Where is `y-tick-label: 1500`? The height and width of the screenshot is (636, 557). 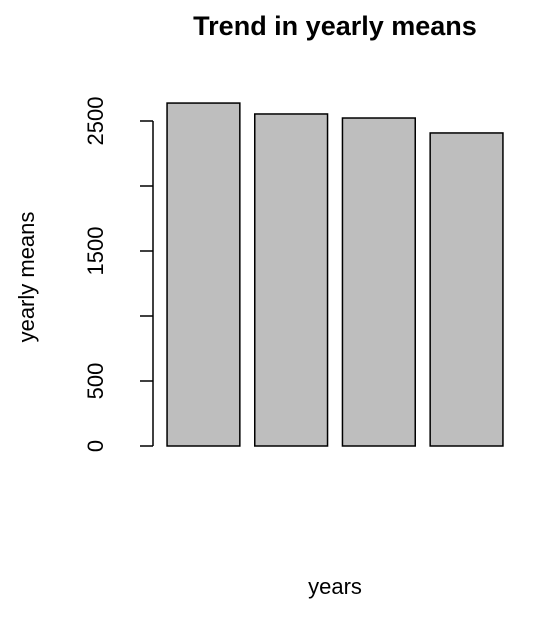
y-tick-label: 1500 is located at coordinates (95, 251).